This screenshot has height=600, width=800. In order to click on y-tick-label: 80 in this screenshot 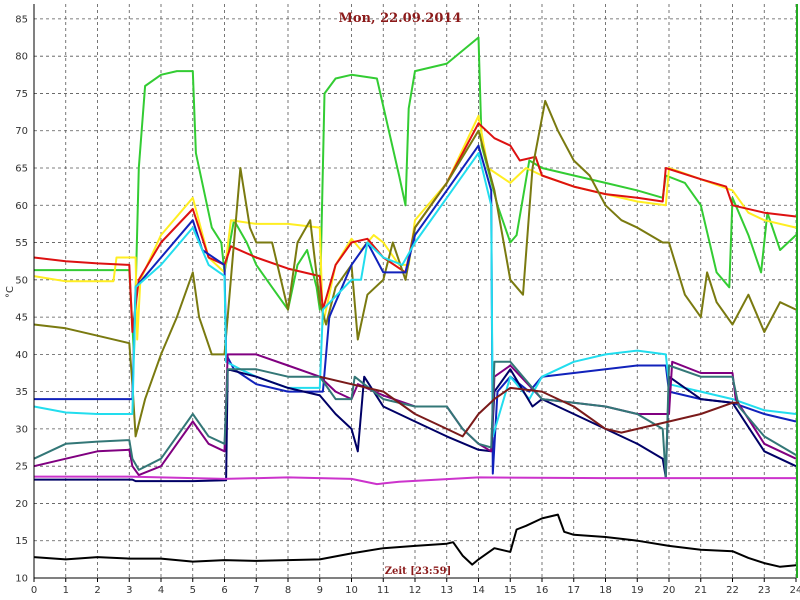, I will do `click(21, 57)`.